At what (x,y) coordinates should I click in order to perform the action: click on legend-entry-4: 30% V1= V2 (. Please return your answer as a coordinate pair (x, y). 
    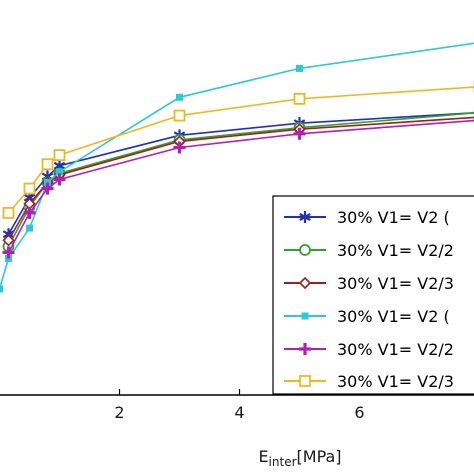
    Looking at the image, I should click on (367, 316).